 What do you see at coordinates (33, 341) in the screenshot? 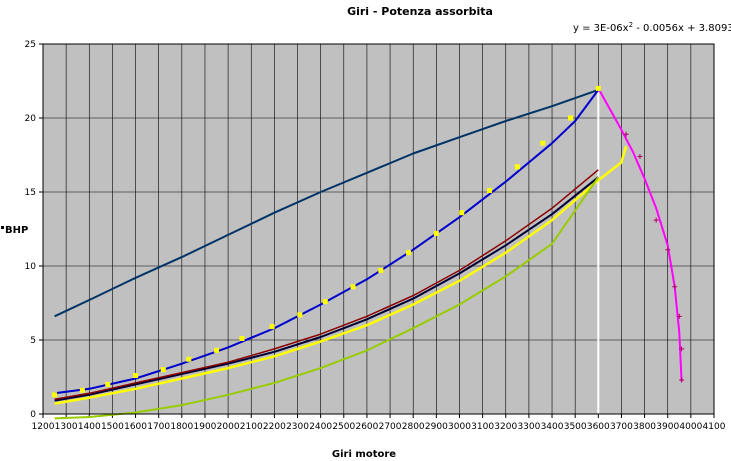
I see `y-tick-label: 5` at bounding box center [33, 341].